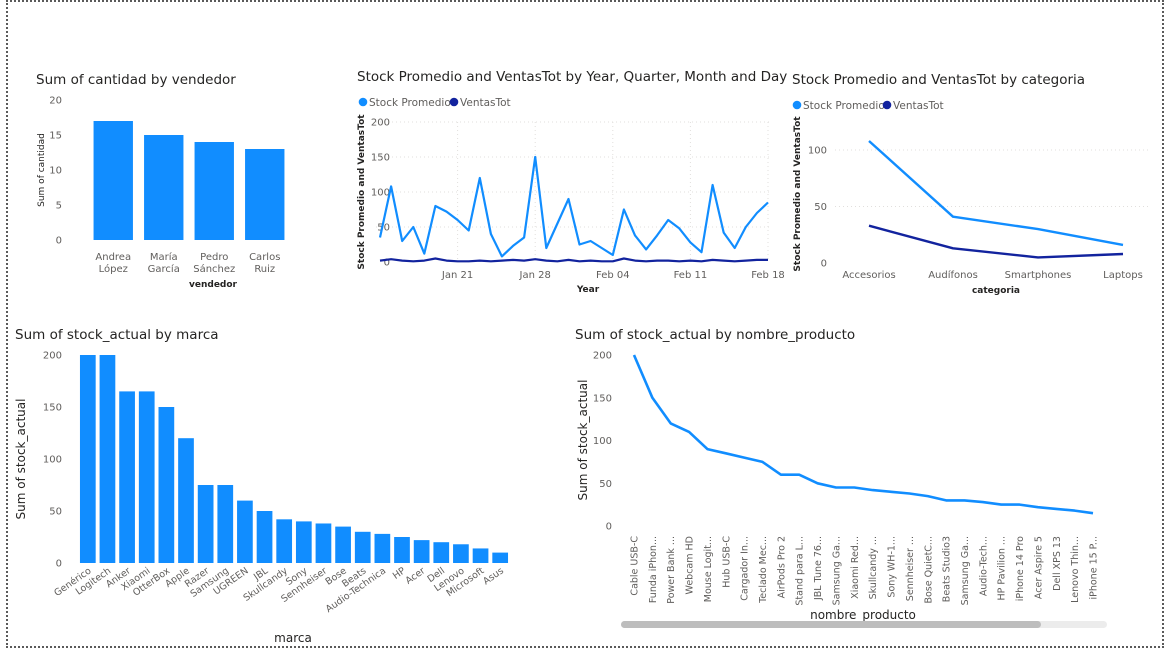 The image size is (1175, 656). I want to click on x-tick-label: Feb 04, so click(613, 275).